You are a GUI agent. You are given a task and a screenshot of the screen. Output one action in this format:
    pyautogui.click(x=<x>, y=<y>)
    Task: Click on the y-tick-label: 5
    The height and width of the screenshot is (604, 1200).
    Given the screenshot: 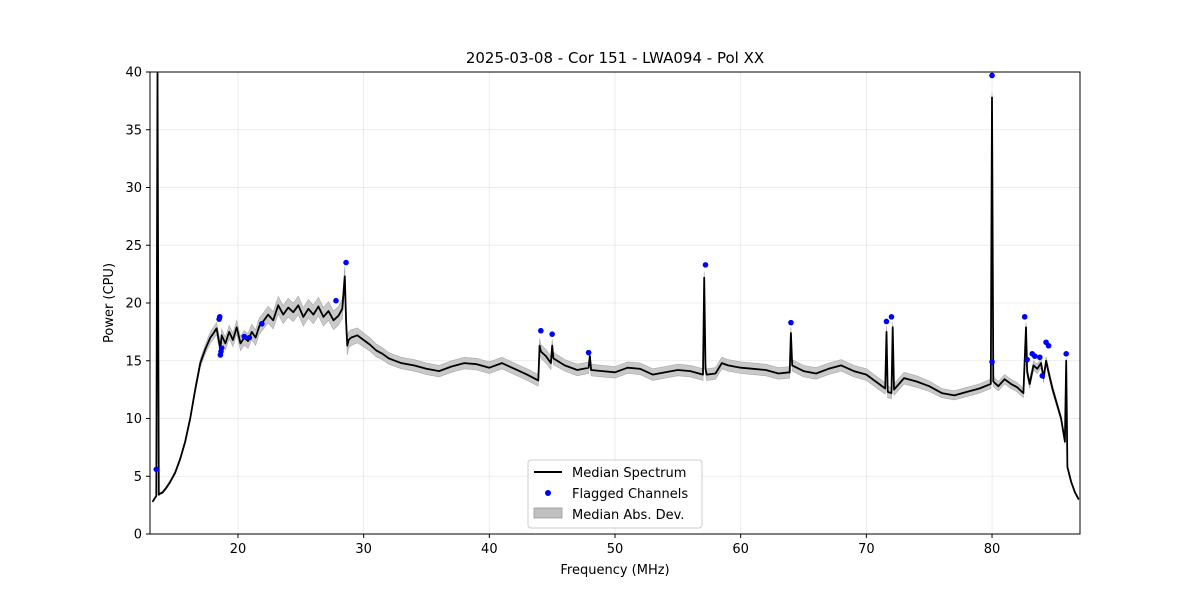 What is the action you would take?
    pyautogui.click(x=138, y=477)
    